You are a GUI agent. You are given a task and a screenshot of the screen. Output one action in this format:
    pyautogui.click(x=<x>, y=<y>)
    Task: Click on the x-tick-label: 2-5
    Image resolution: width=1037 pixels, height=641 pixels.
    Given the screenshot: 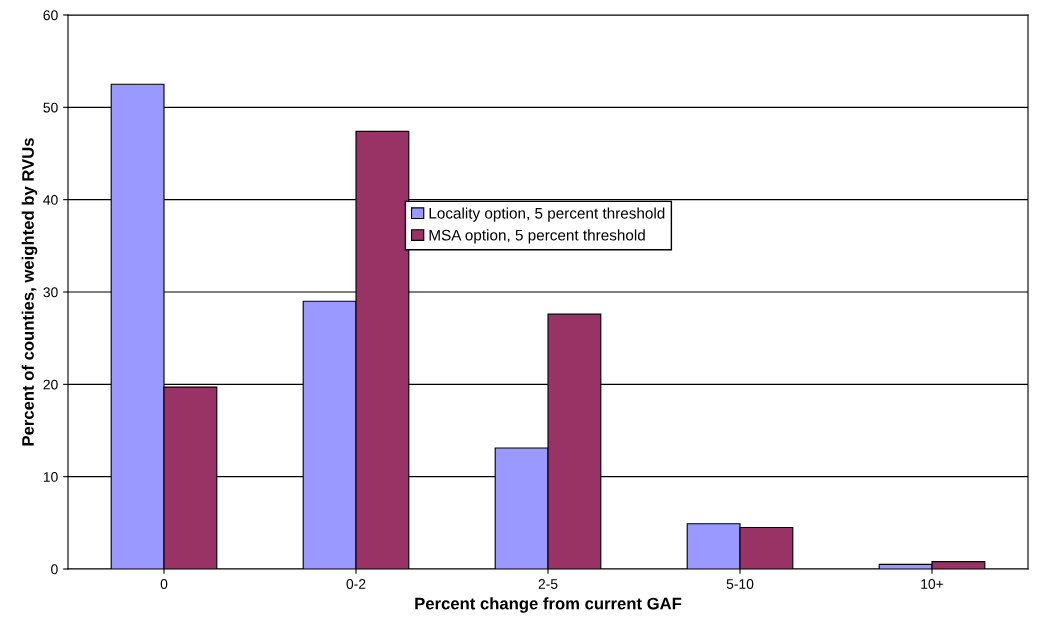 What is the action you would take?
    pyautogui.click(x=548, y=584)
    